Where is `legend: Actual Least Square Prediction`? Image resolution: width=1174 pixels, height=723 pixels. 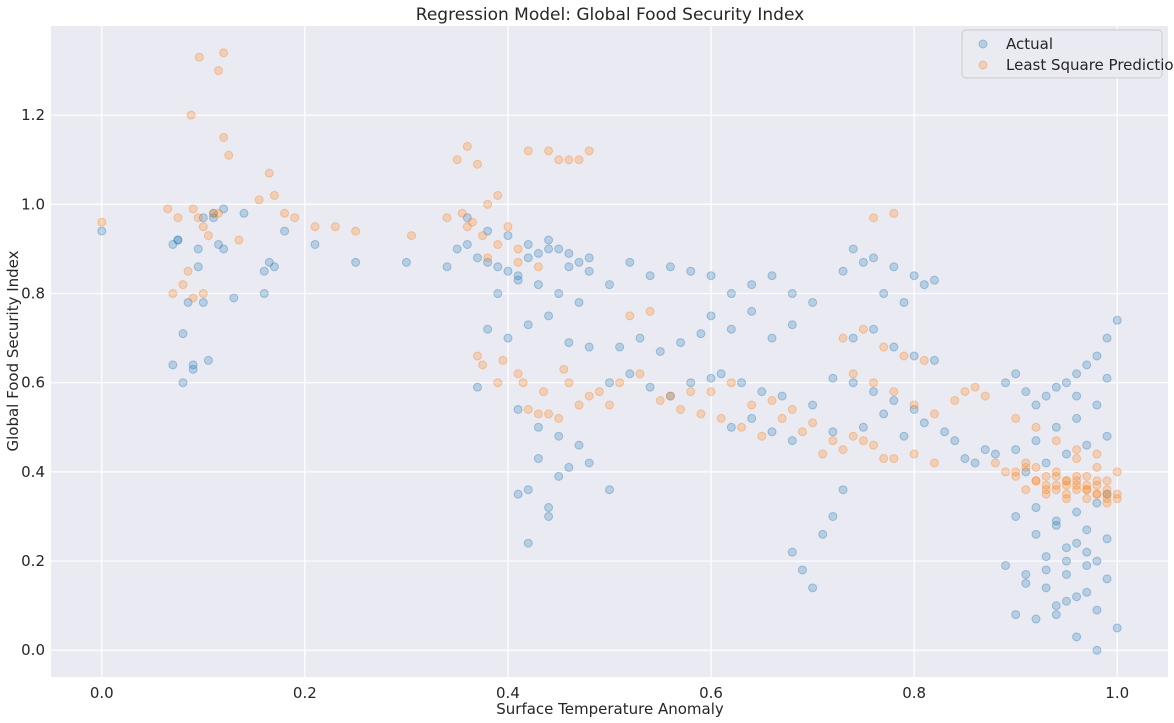
legend: Actual Least Square Prediction is located at coordinates (1067, 54).